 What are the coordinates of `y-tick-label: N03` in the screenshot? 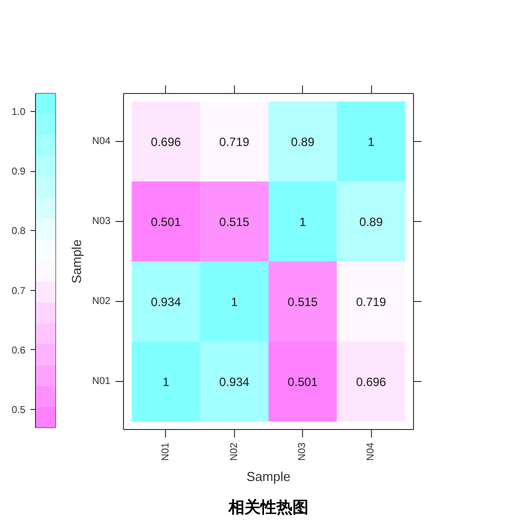 It's located at (101, 221).